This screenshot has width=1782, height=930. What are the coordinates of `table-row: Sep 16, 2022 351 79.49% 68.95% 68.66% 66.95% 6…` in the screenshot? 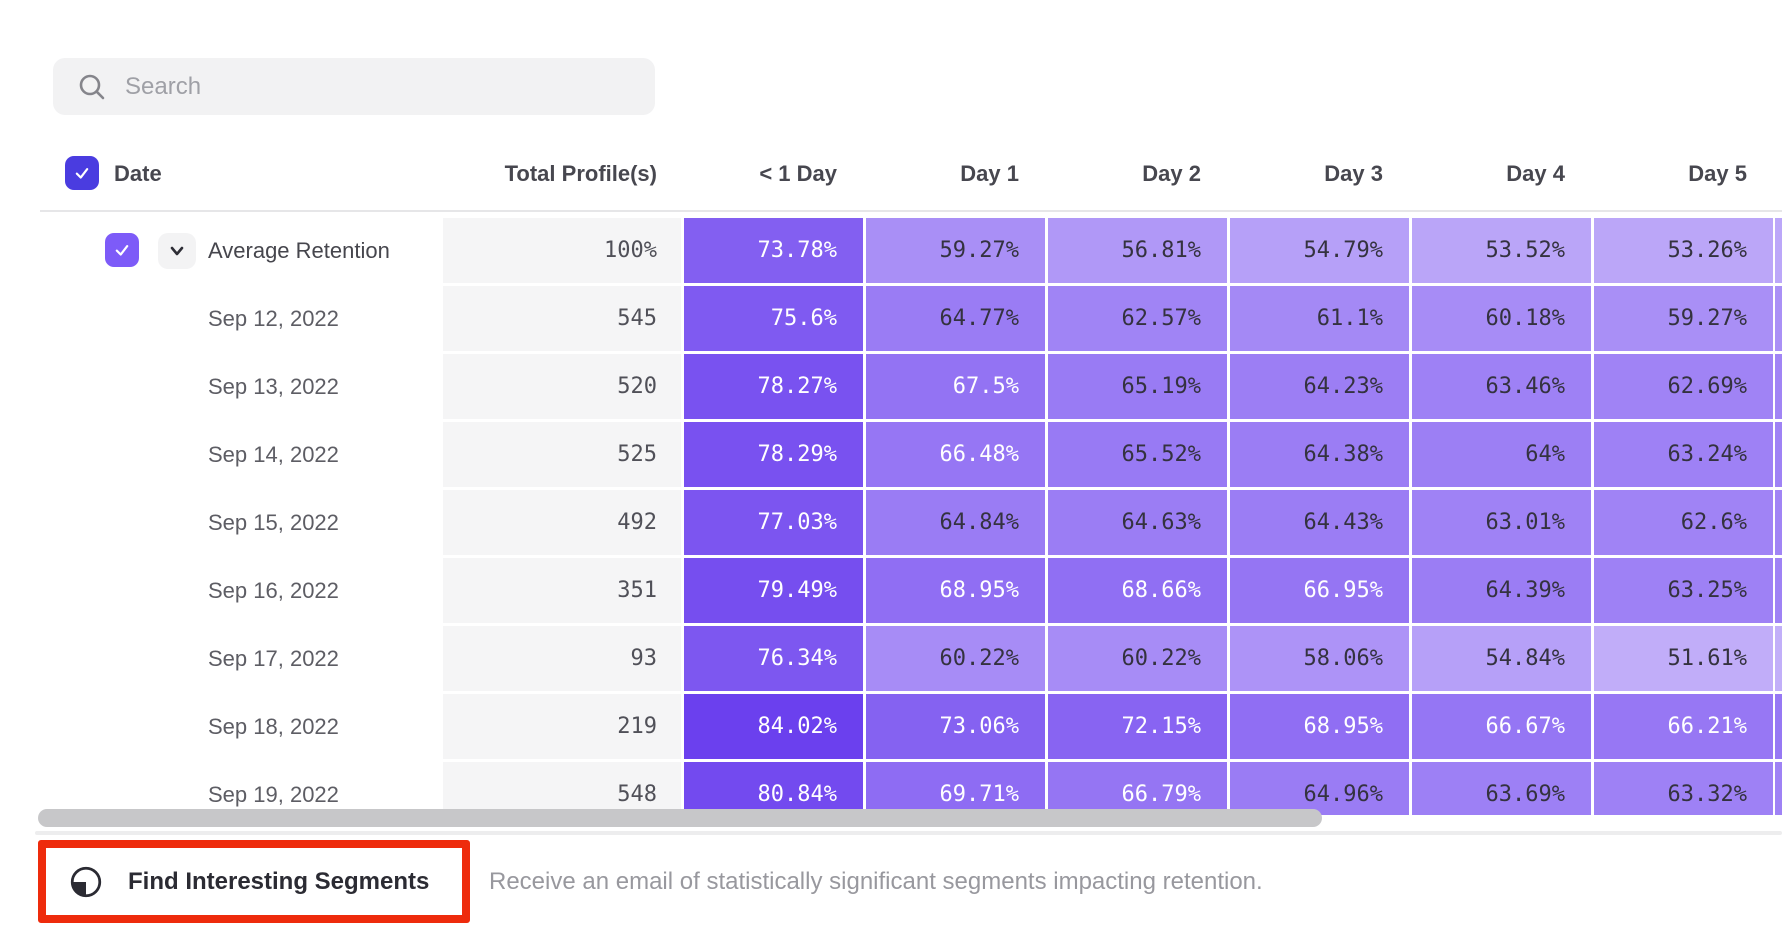 It's located at (891, 590).